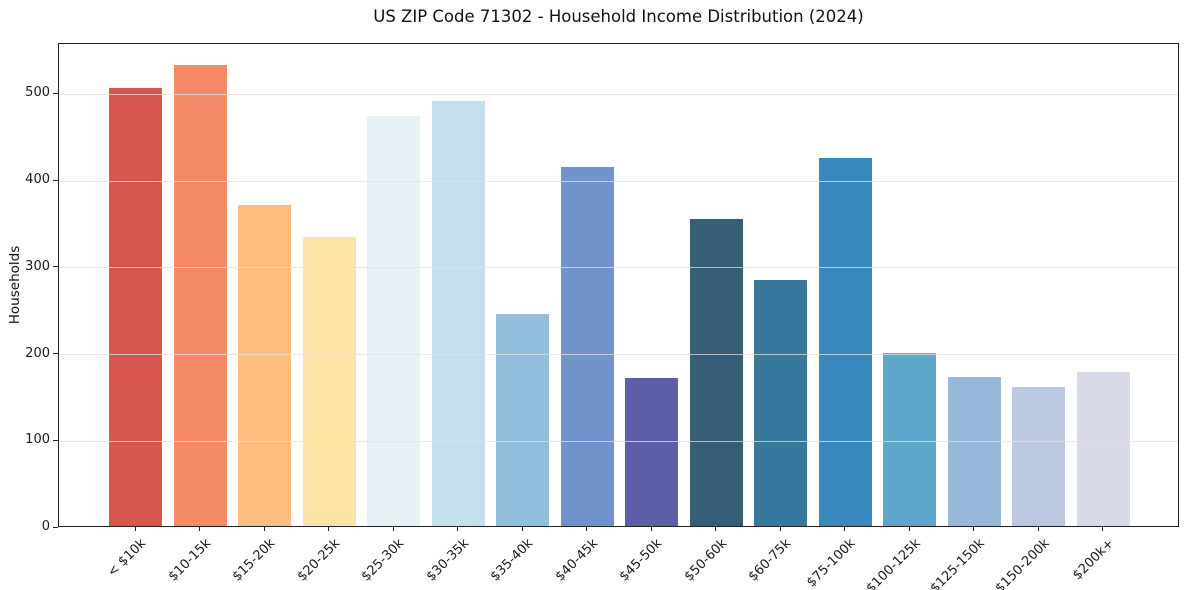 The width and height of the screenshot is (1189, 590). What do you see at coordinates (37, 266) in the screenshot?
I see `y-tick-label: 300` at bounding box center [37, 266].